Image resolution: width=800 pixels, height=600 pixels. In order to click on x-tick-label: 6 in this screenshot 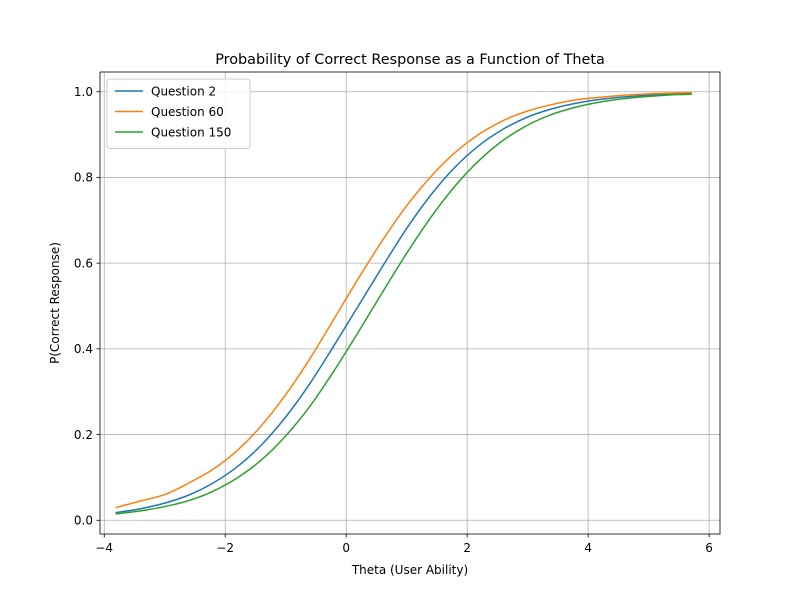, I will do `click(709, 548)`.